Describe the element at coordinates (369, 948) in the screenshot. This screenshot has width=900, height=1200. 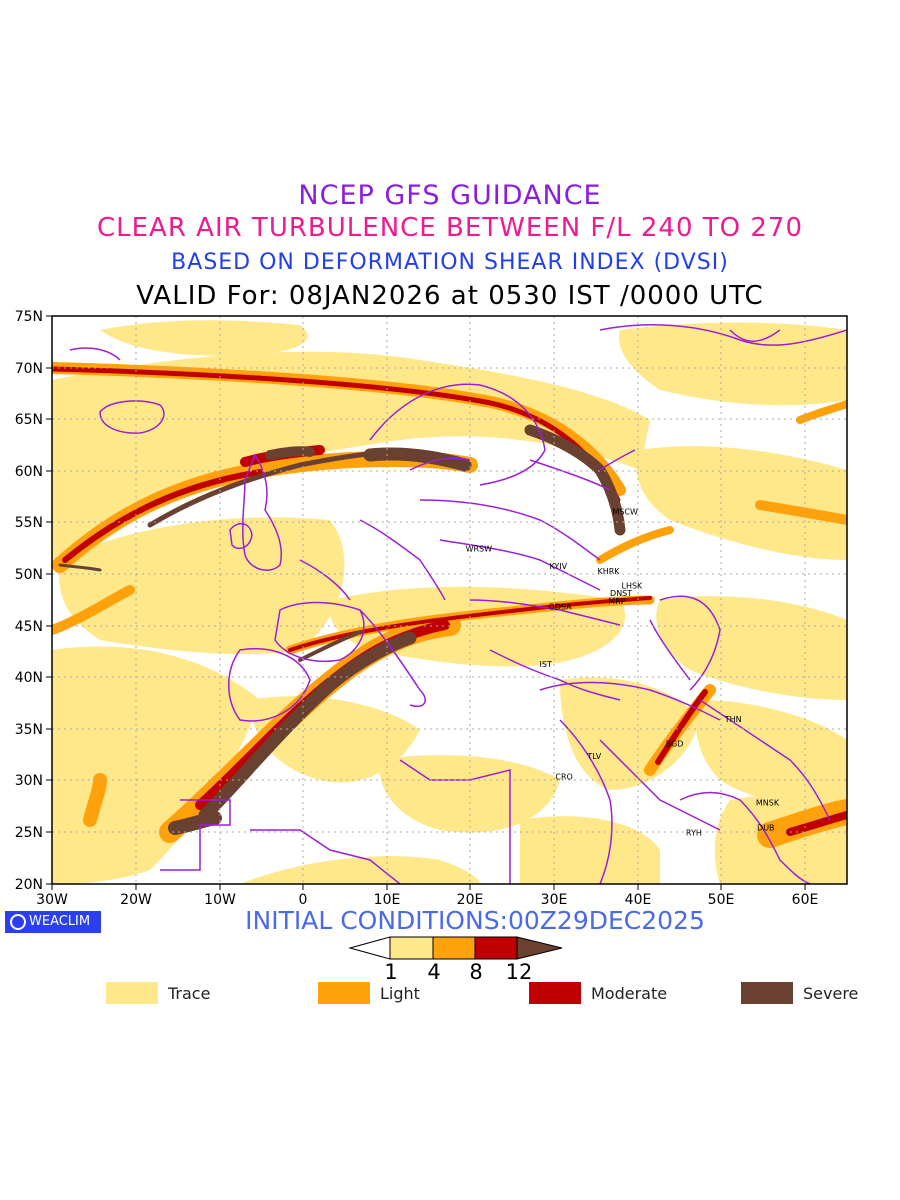
I see `colorbar-min-arrow` at that location.